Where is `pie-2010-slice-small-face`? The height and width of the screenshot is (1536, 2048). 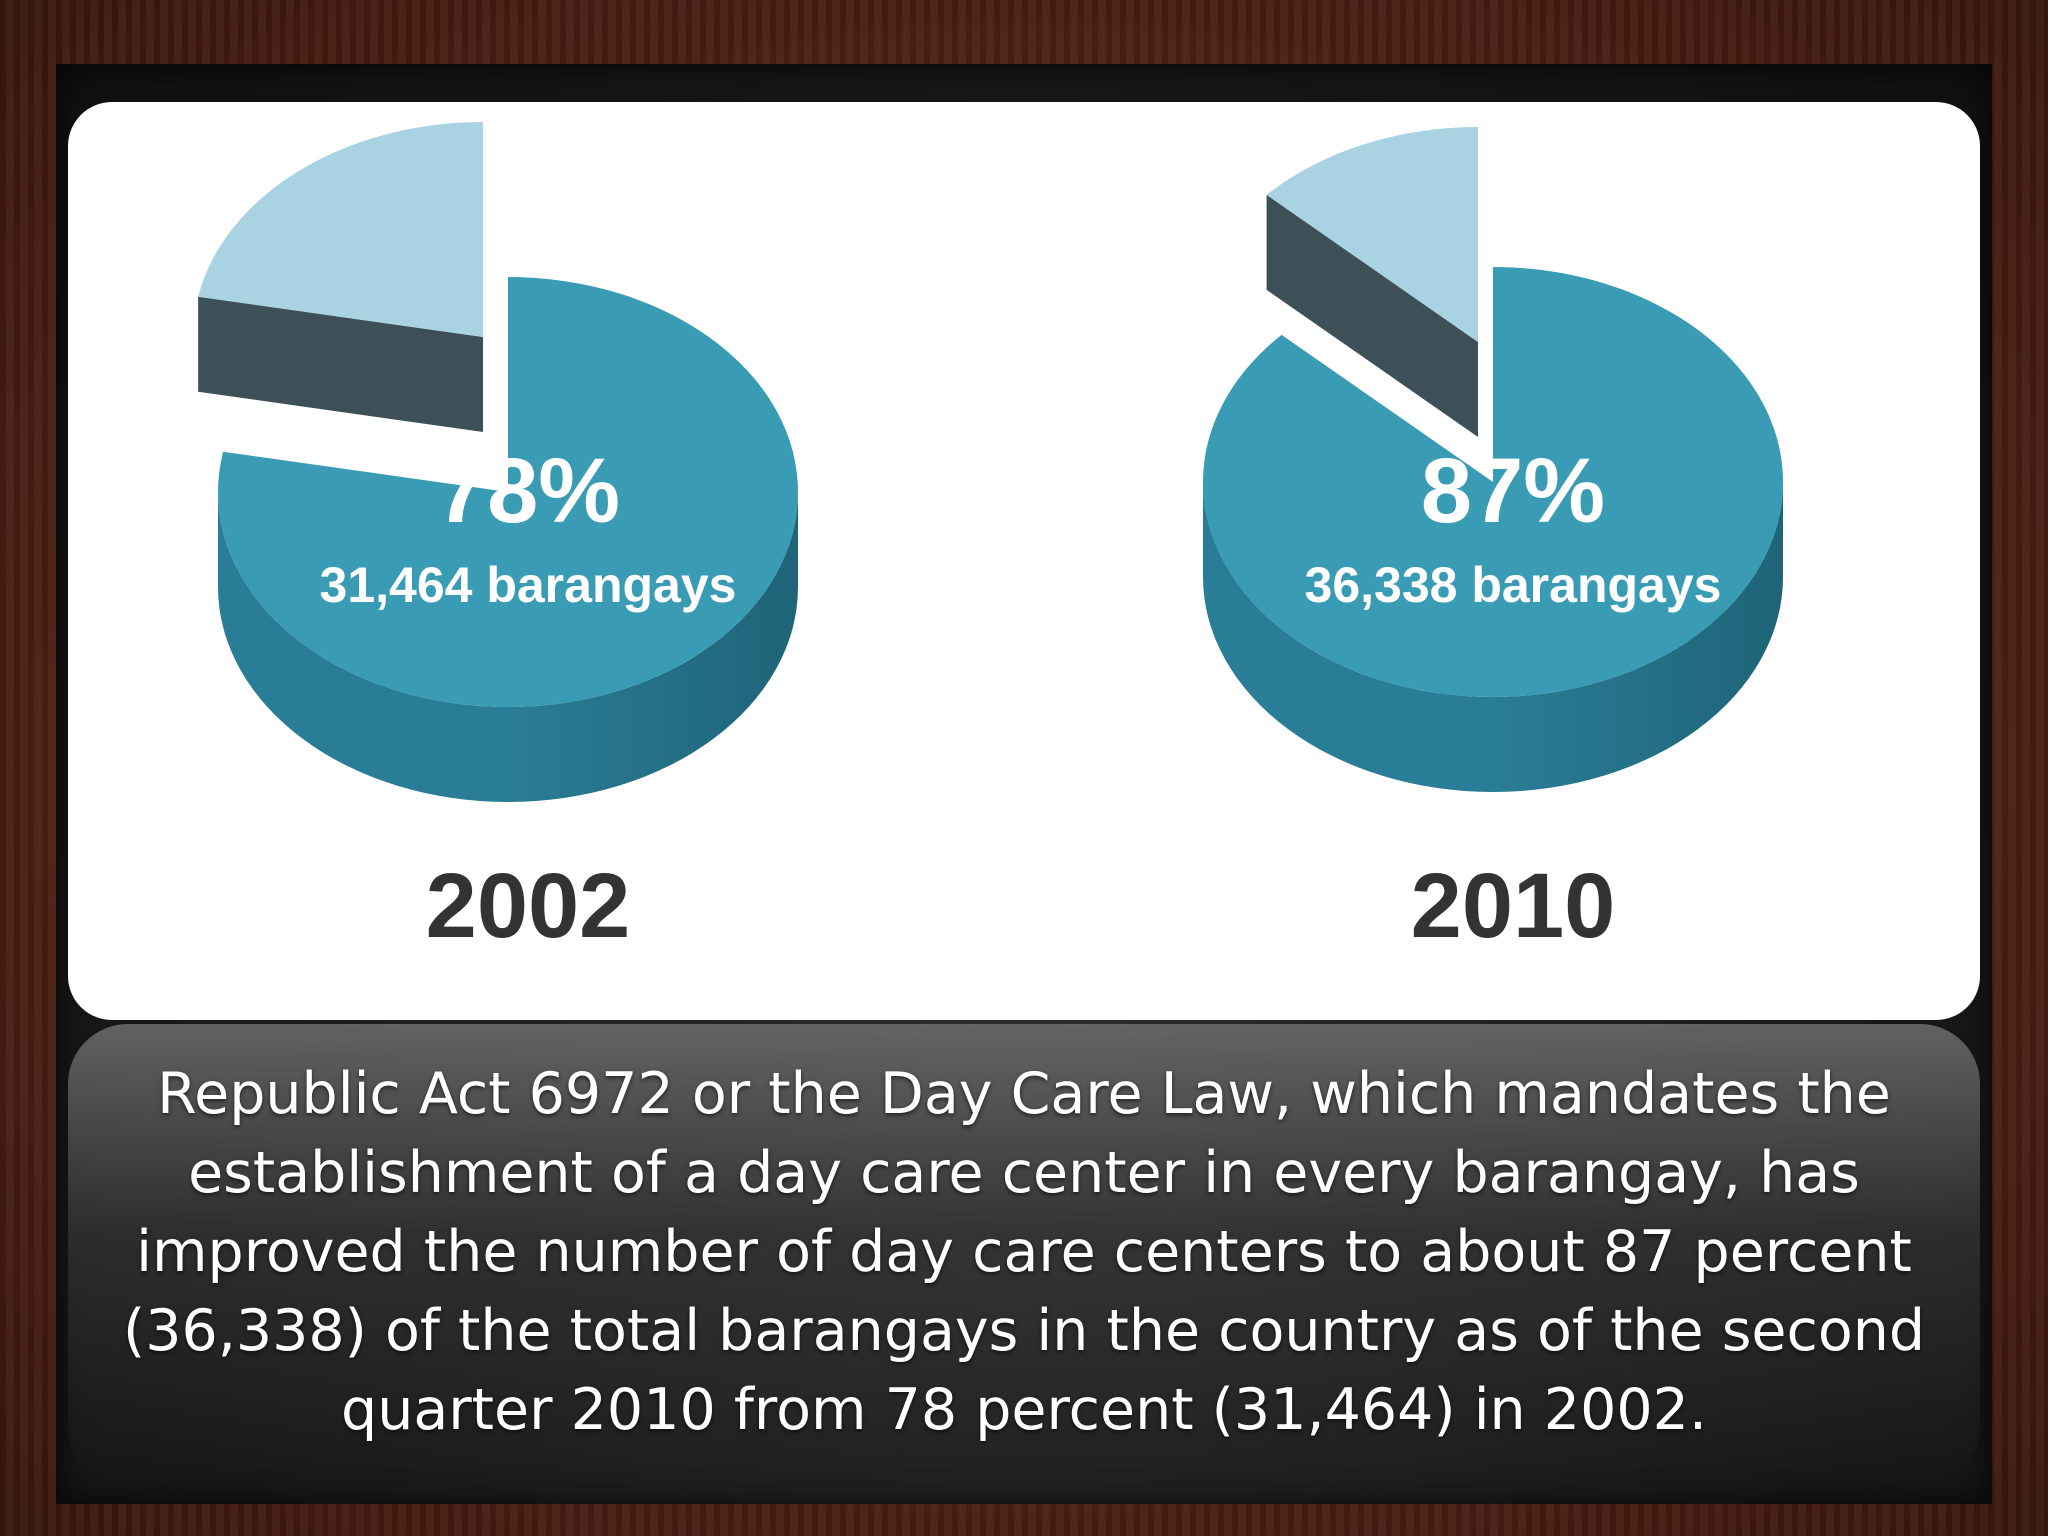 pie-2010-slice-small-face is located at coordinates (1372, 315).